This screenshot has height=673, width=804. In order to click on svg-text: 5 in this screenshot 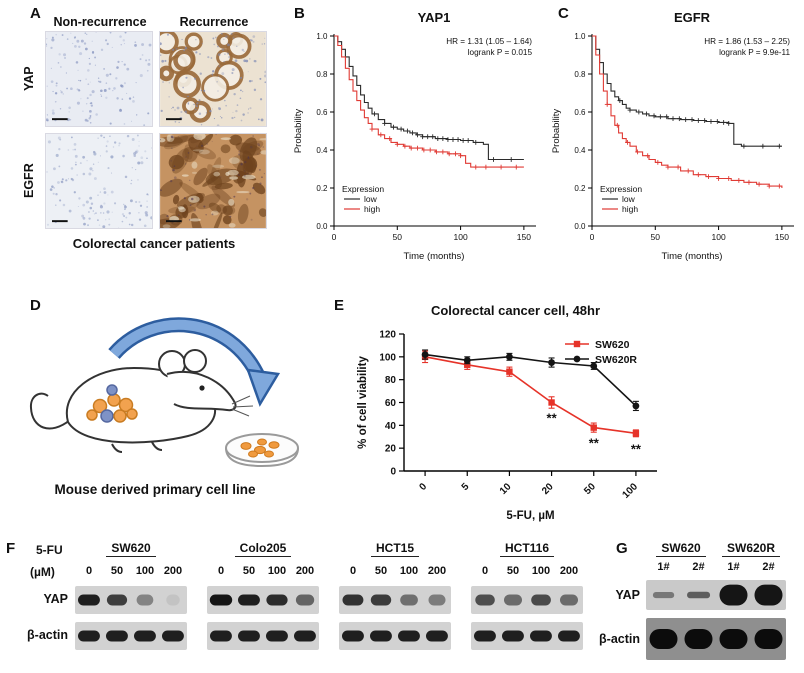, I will do `click(466, 487)`.